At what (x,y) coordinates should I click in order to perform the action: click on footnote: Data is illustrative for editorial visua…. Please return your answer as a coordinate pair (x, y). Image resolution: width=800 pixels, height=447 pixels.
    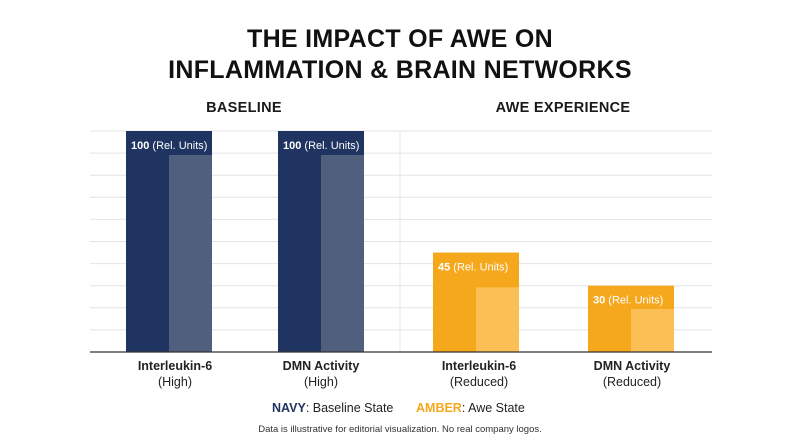
    Looking at the image, I should click on (400, 429).